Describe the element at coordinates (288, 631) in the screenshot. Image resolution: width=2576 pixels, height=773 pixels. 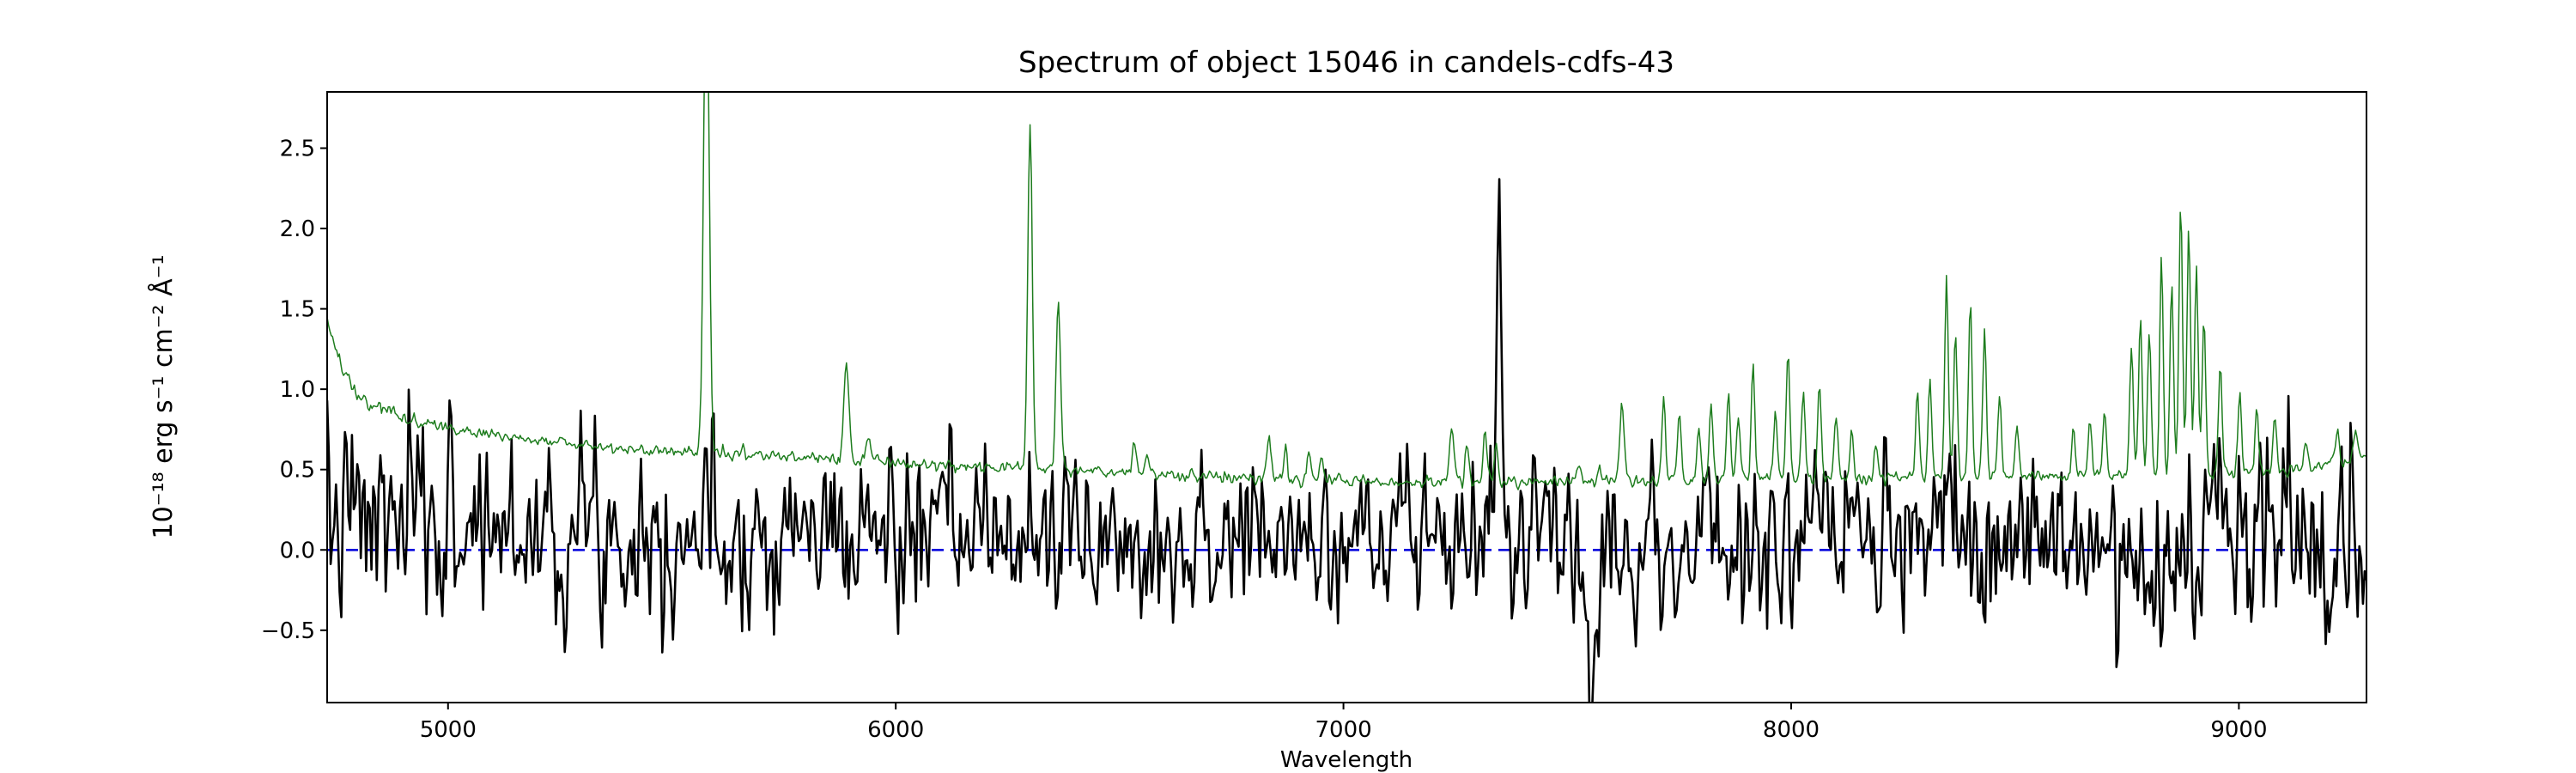
I see `y-tick-label: −0.5` at that location.